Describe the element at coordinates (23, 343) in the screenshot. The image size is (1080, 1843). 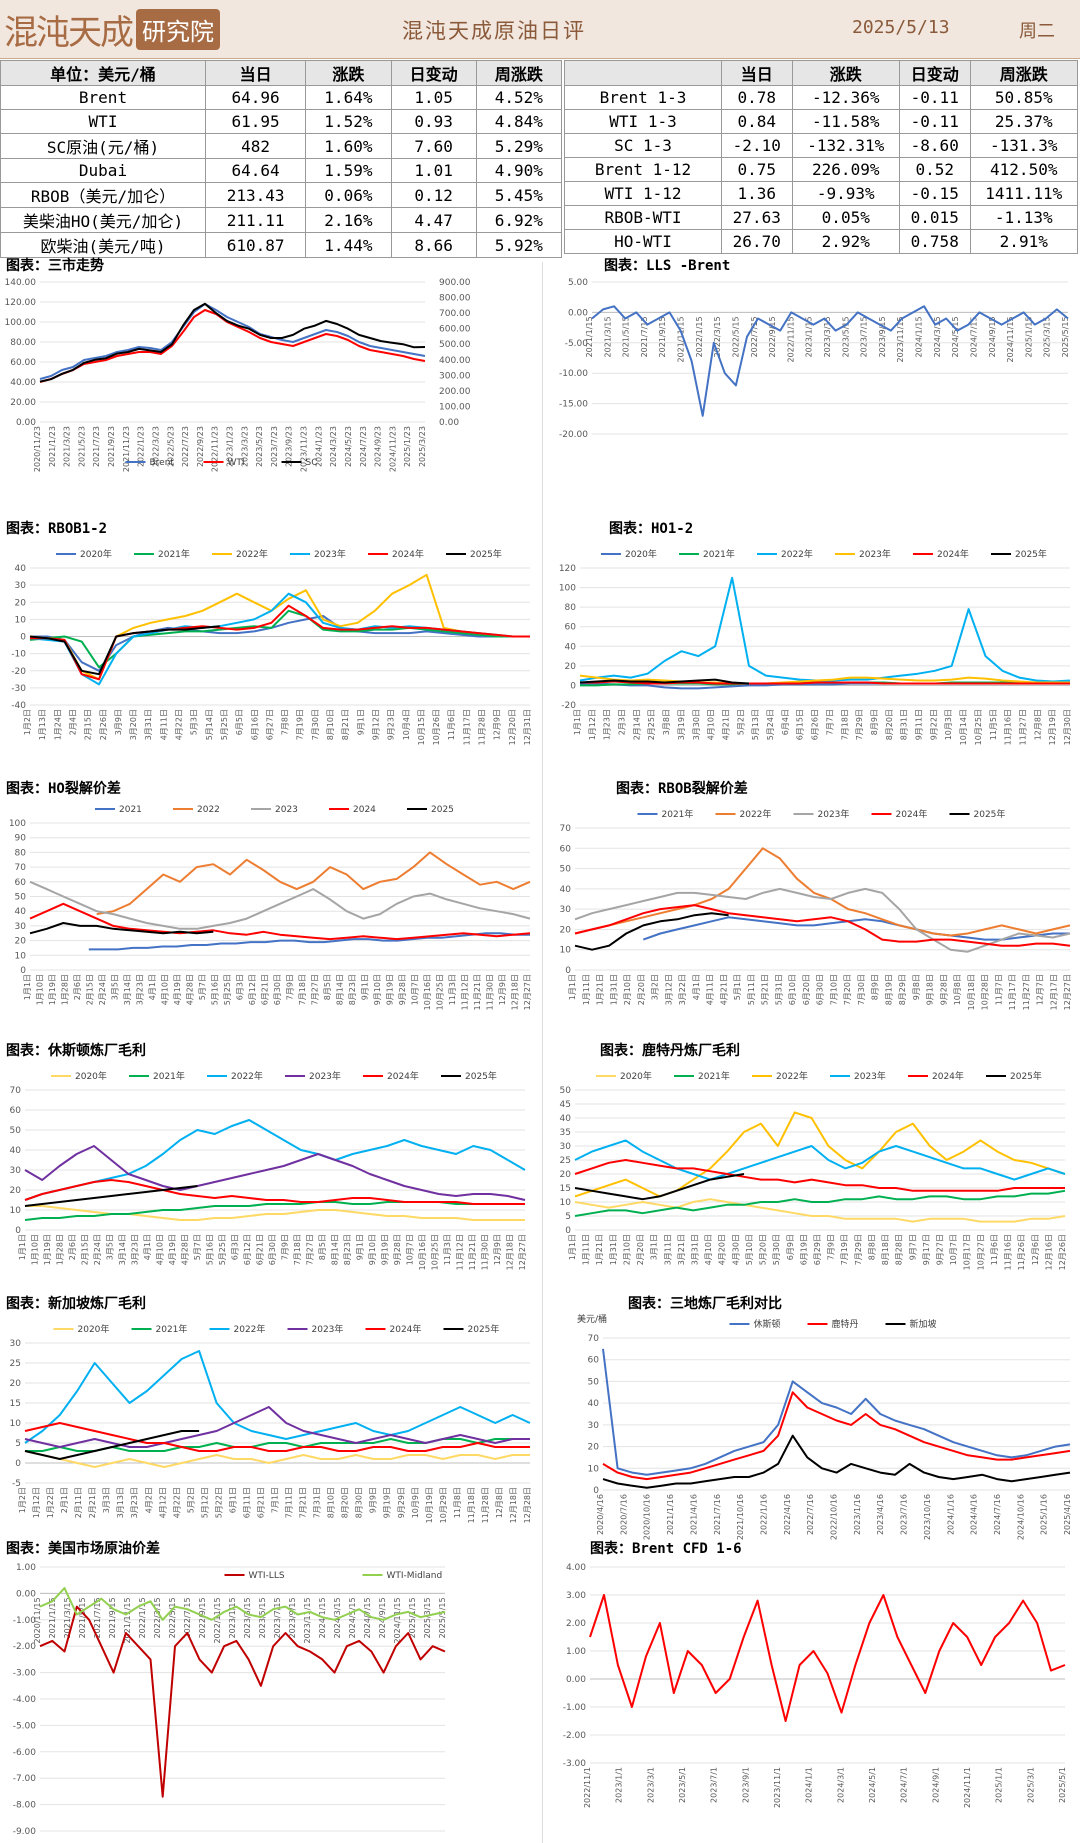
I see `y-tick-label: 80.00` at that location.